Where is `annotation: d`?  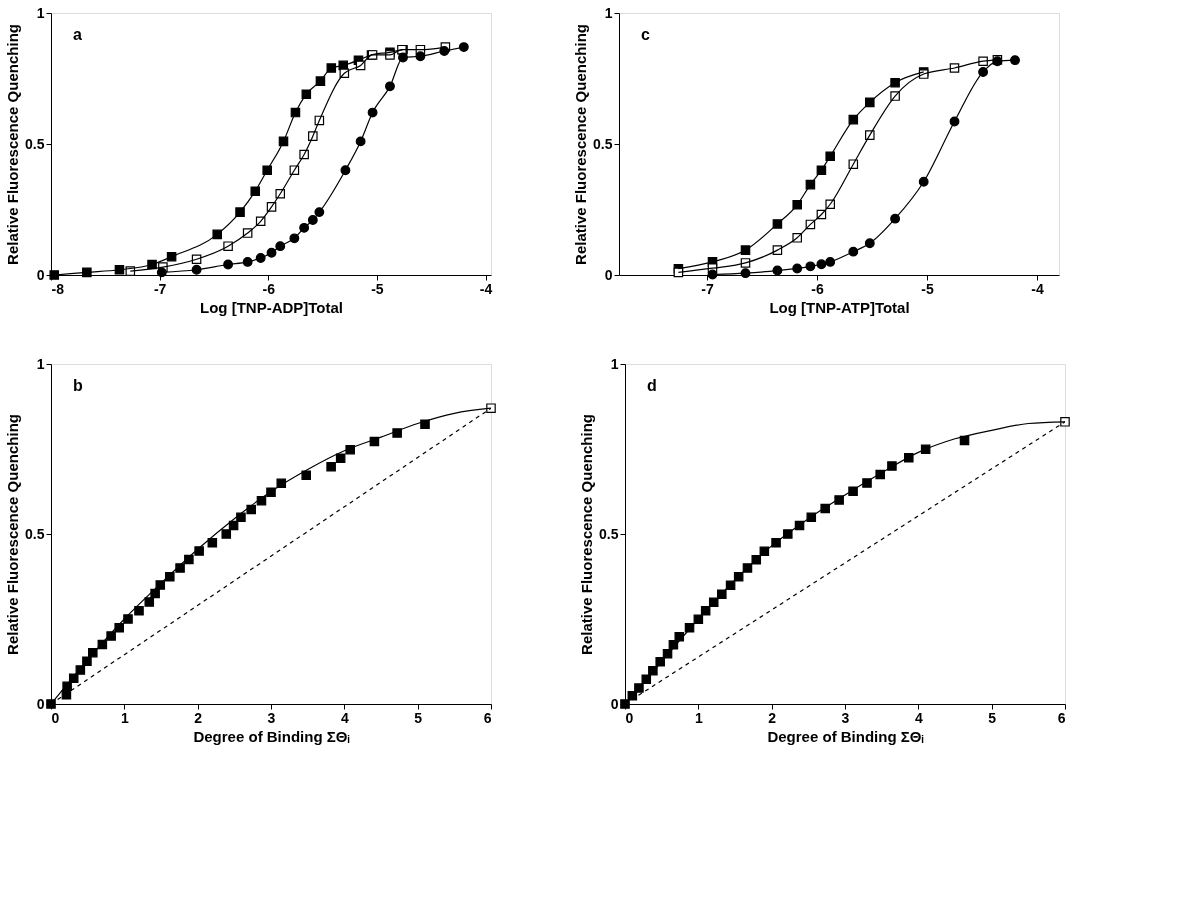 annotation: d is located at coordinates (652, 385).